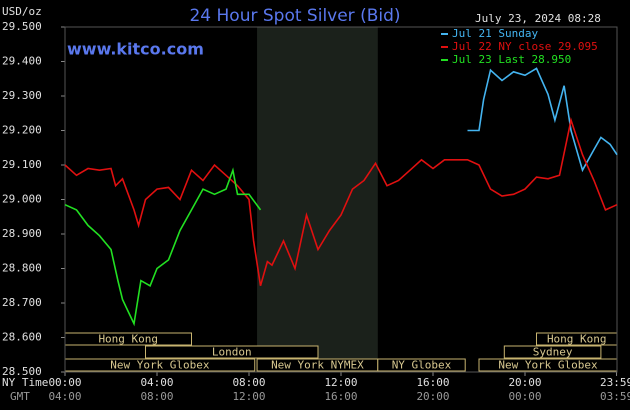  What do you see at coordinates (64, 396) in the screenshot?
I see `gmt-tick-label: 04:00` at bounding box center [64, 396].